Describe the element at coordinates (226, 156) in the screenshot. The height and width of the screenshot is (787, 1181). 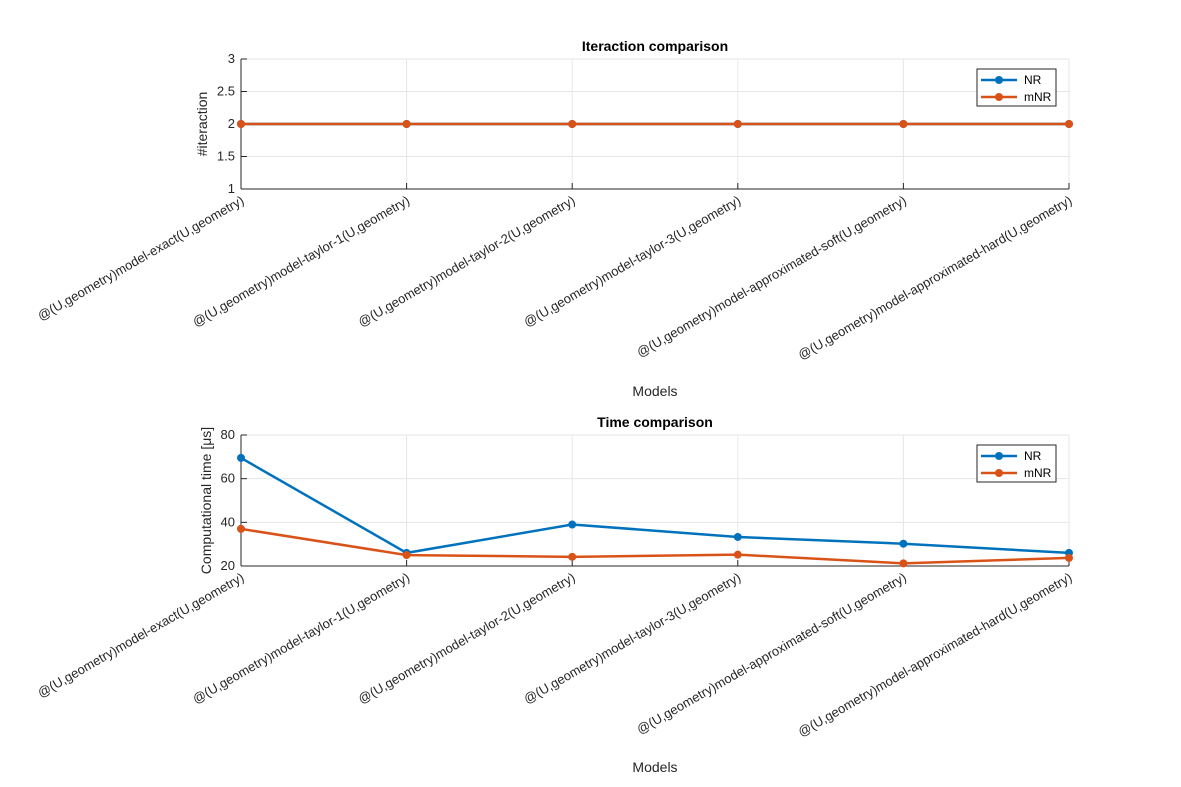
I see `y-tick-label: 1.5` at that location.